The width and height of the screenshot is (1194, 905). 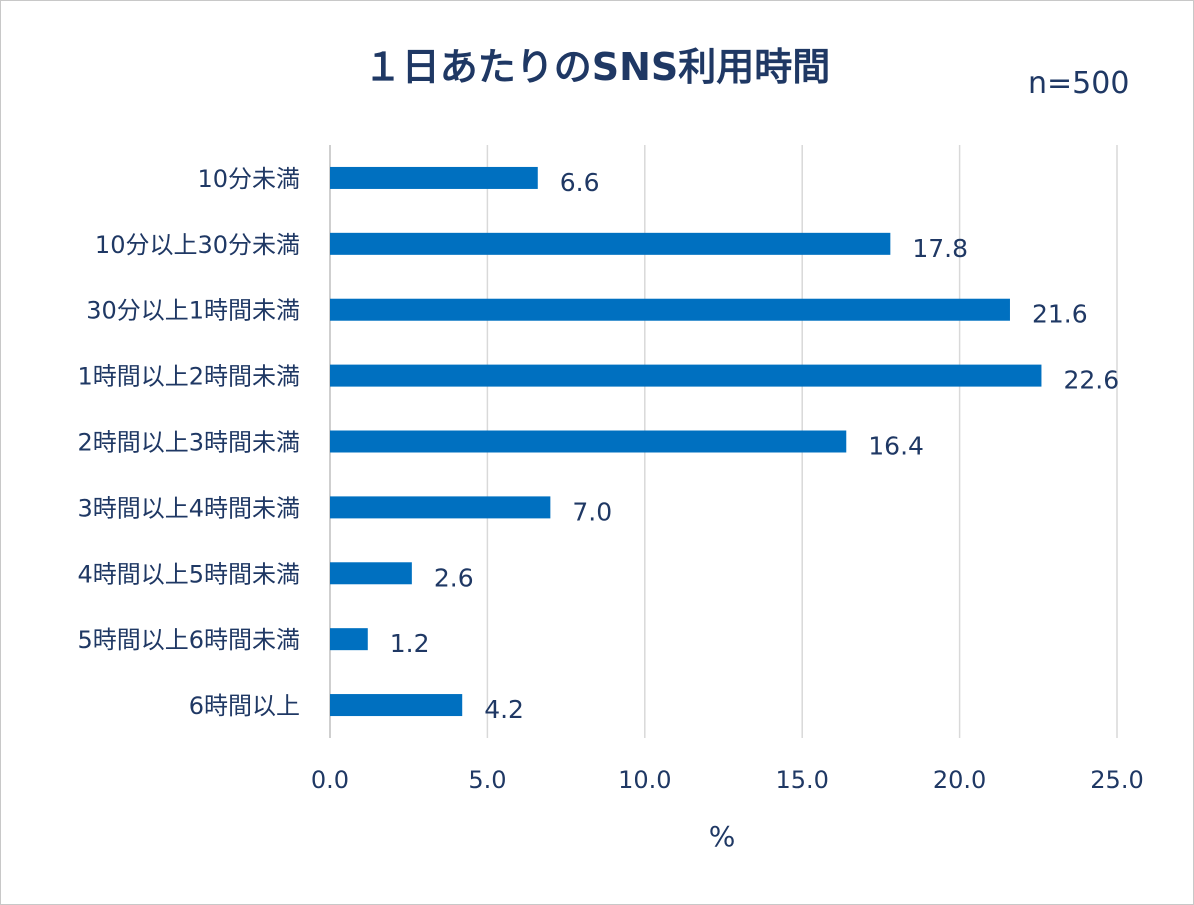 What do you see at coordinates (1060, 314) in the screenshot?
I see `data-label: 21.6` at bounding box center [1060, 314].